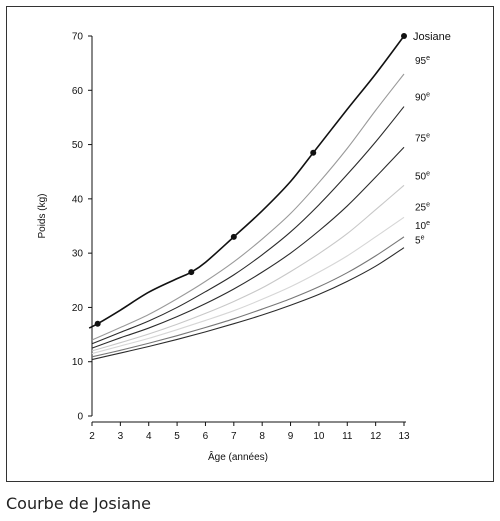  What do you see at coordinates (149, 436) in the screenshot?
I see `x-tick-label: 4` at bounding box center [149, 436].